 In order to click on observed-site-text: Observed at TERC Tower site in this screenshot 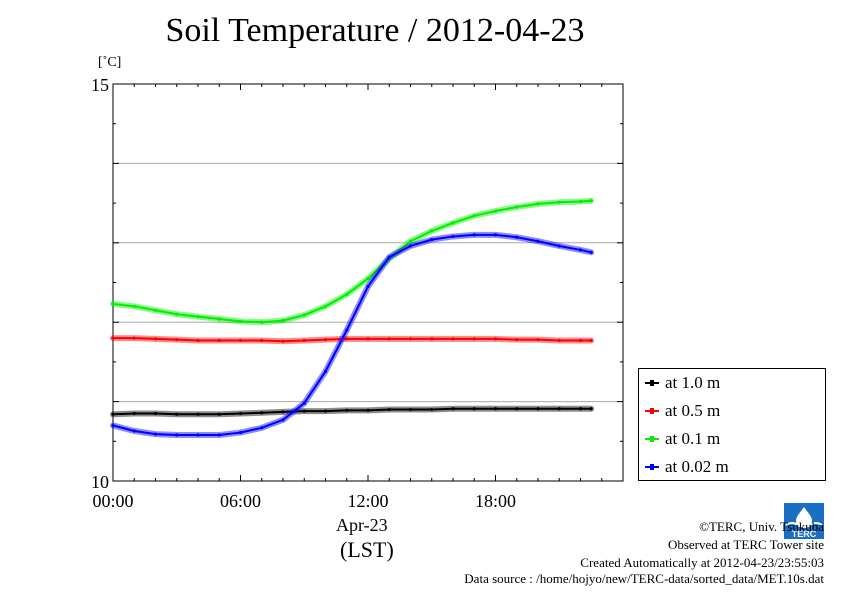, I will do `click(745, 544)`.